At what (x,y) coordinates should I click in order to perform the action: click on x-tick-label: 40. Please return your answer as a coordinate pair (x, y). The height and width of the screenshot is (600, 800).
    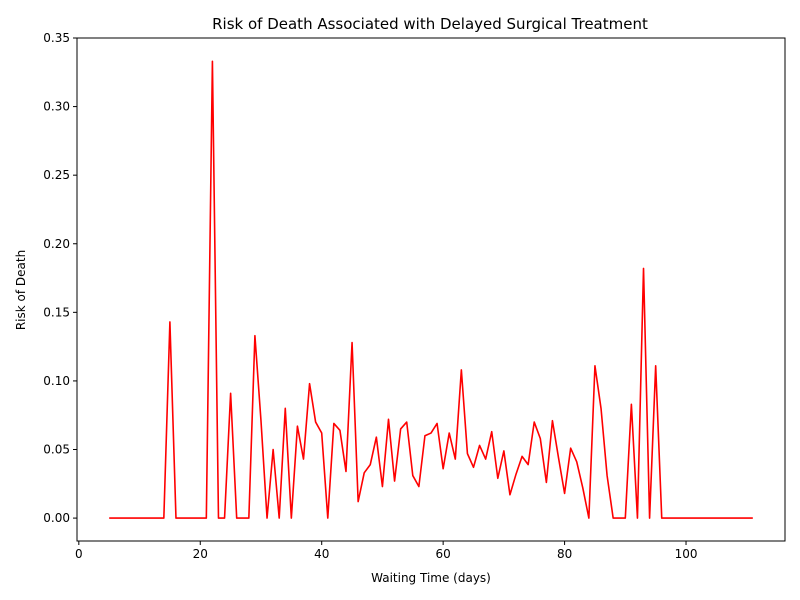
    Looking at the image, I should click on (321, 554).